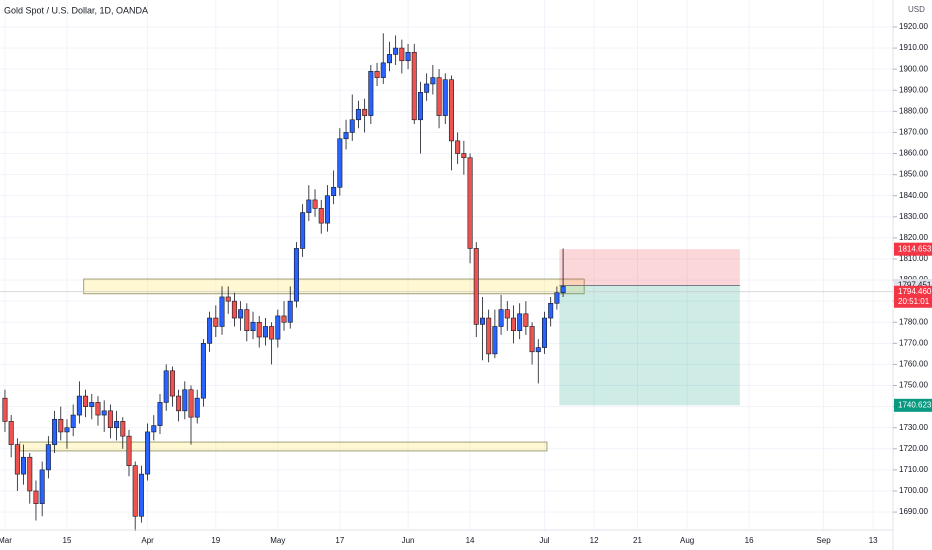 The width and height of the screenshot is (932, 550). I want to click on y-tick-label: 1780.00, so click(913, 321).